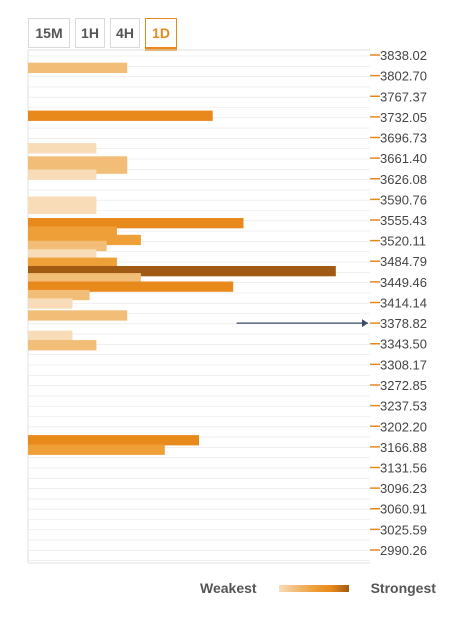 This screenshot has width=450, height=624. What do you see at coordinates (403, 509) in the screenshot?
I see `y-tick-label: 3060.91` at bounding box center [403, 509].